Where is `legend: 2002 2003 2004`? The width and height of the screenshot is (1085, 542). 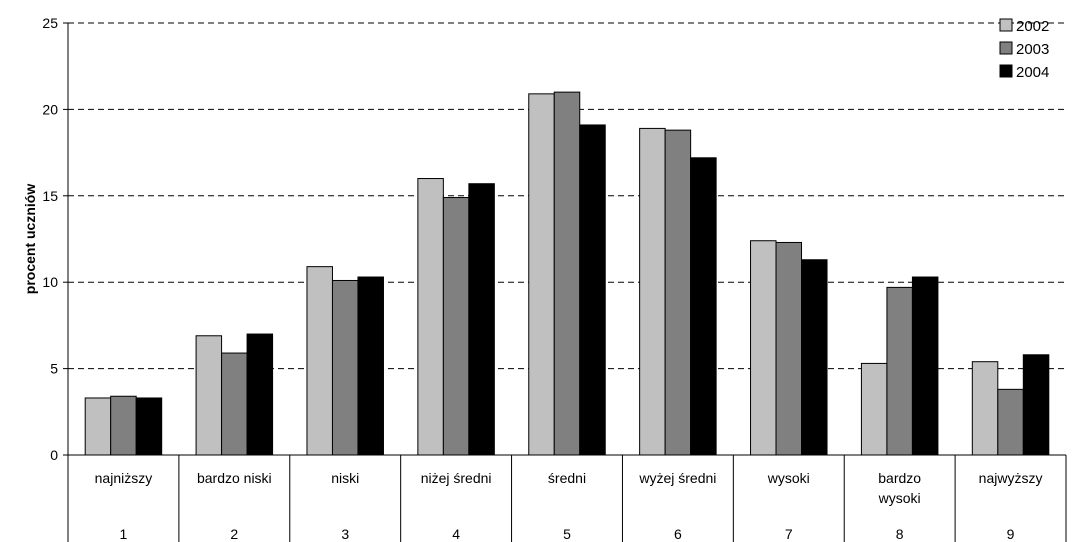
legend: 2002 2003 2004 is located at coordinates (1024, 49).